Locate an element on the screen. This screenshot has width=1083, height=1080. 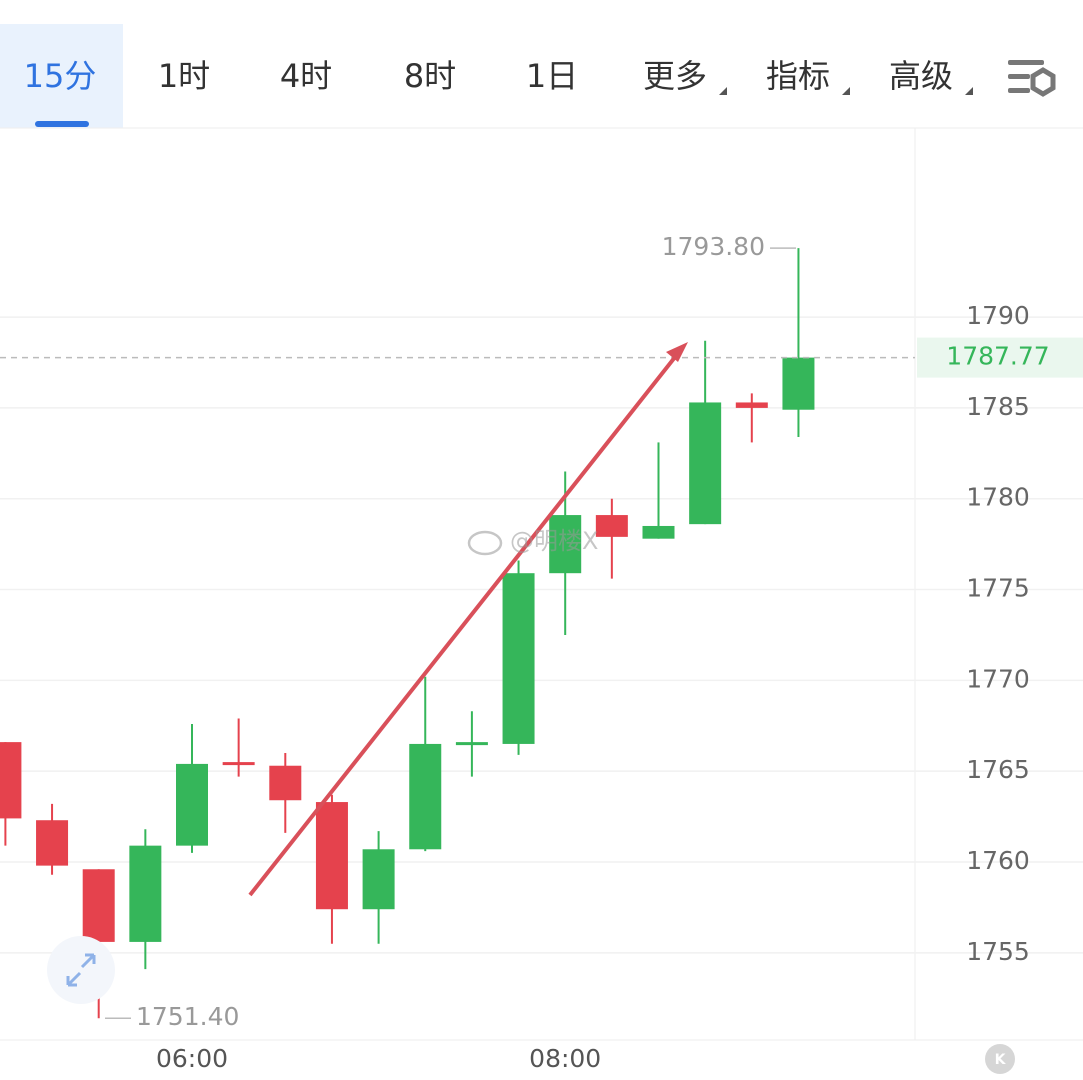
tab: 高级 is located at coordinates (921, 76).